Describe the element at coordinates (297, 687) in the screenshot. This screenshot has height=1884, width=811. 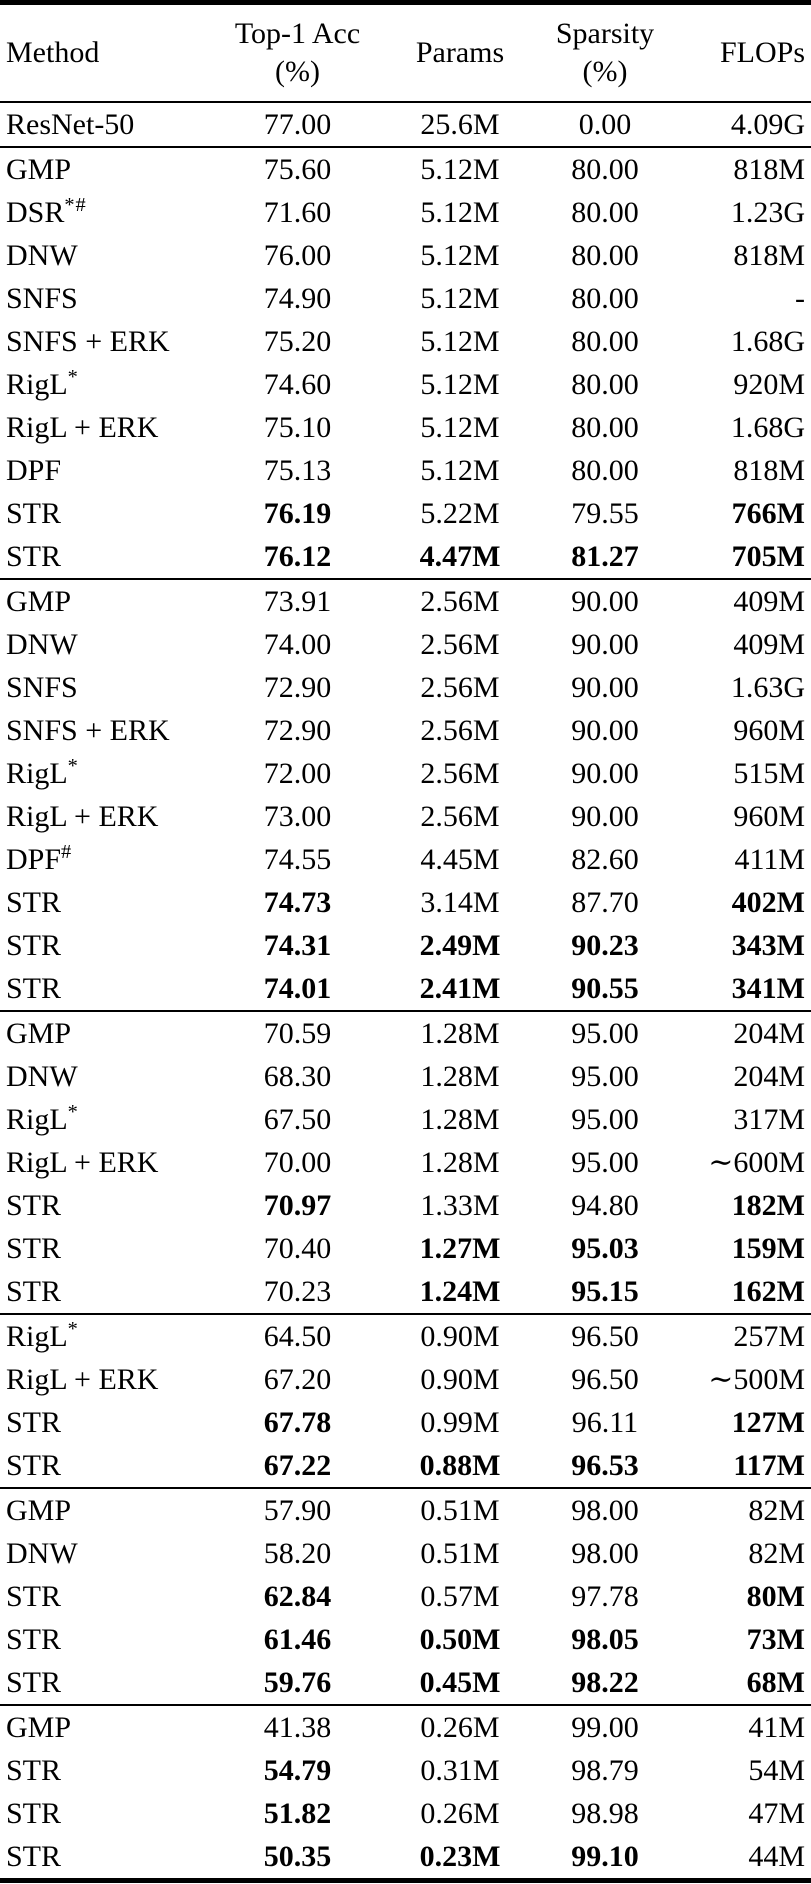
I see `acc-cell: 72.90` at that location.